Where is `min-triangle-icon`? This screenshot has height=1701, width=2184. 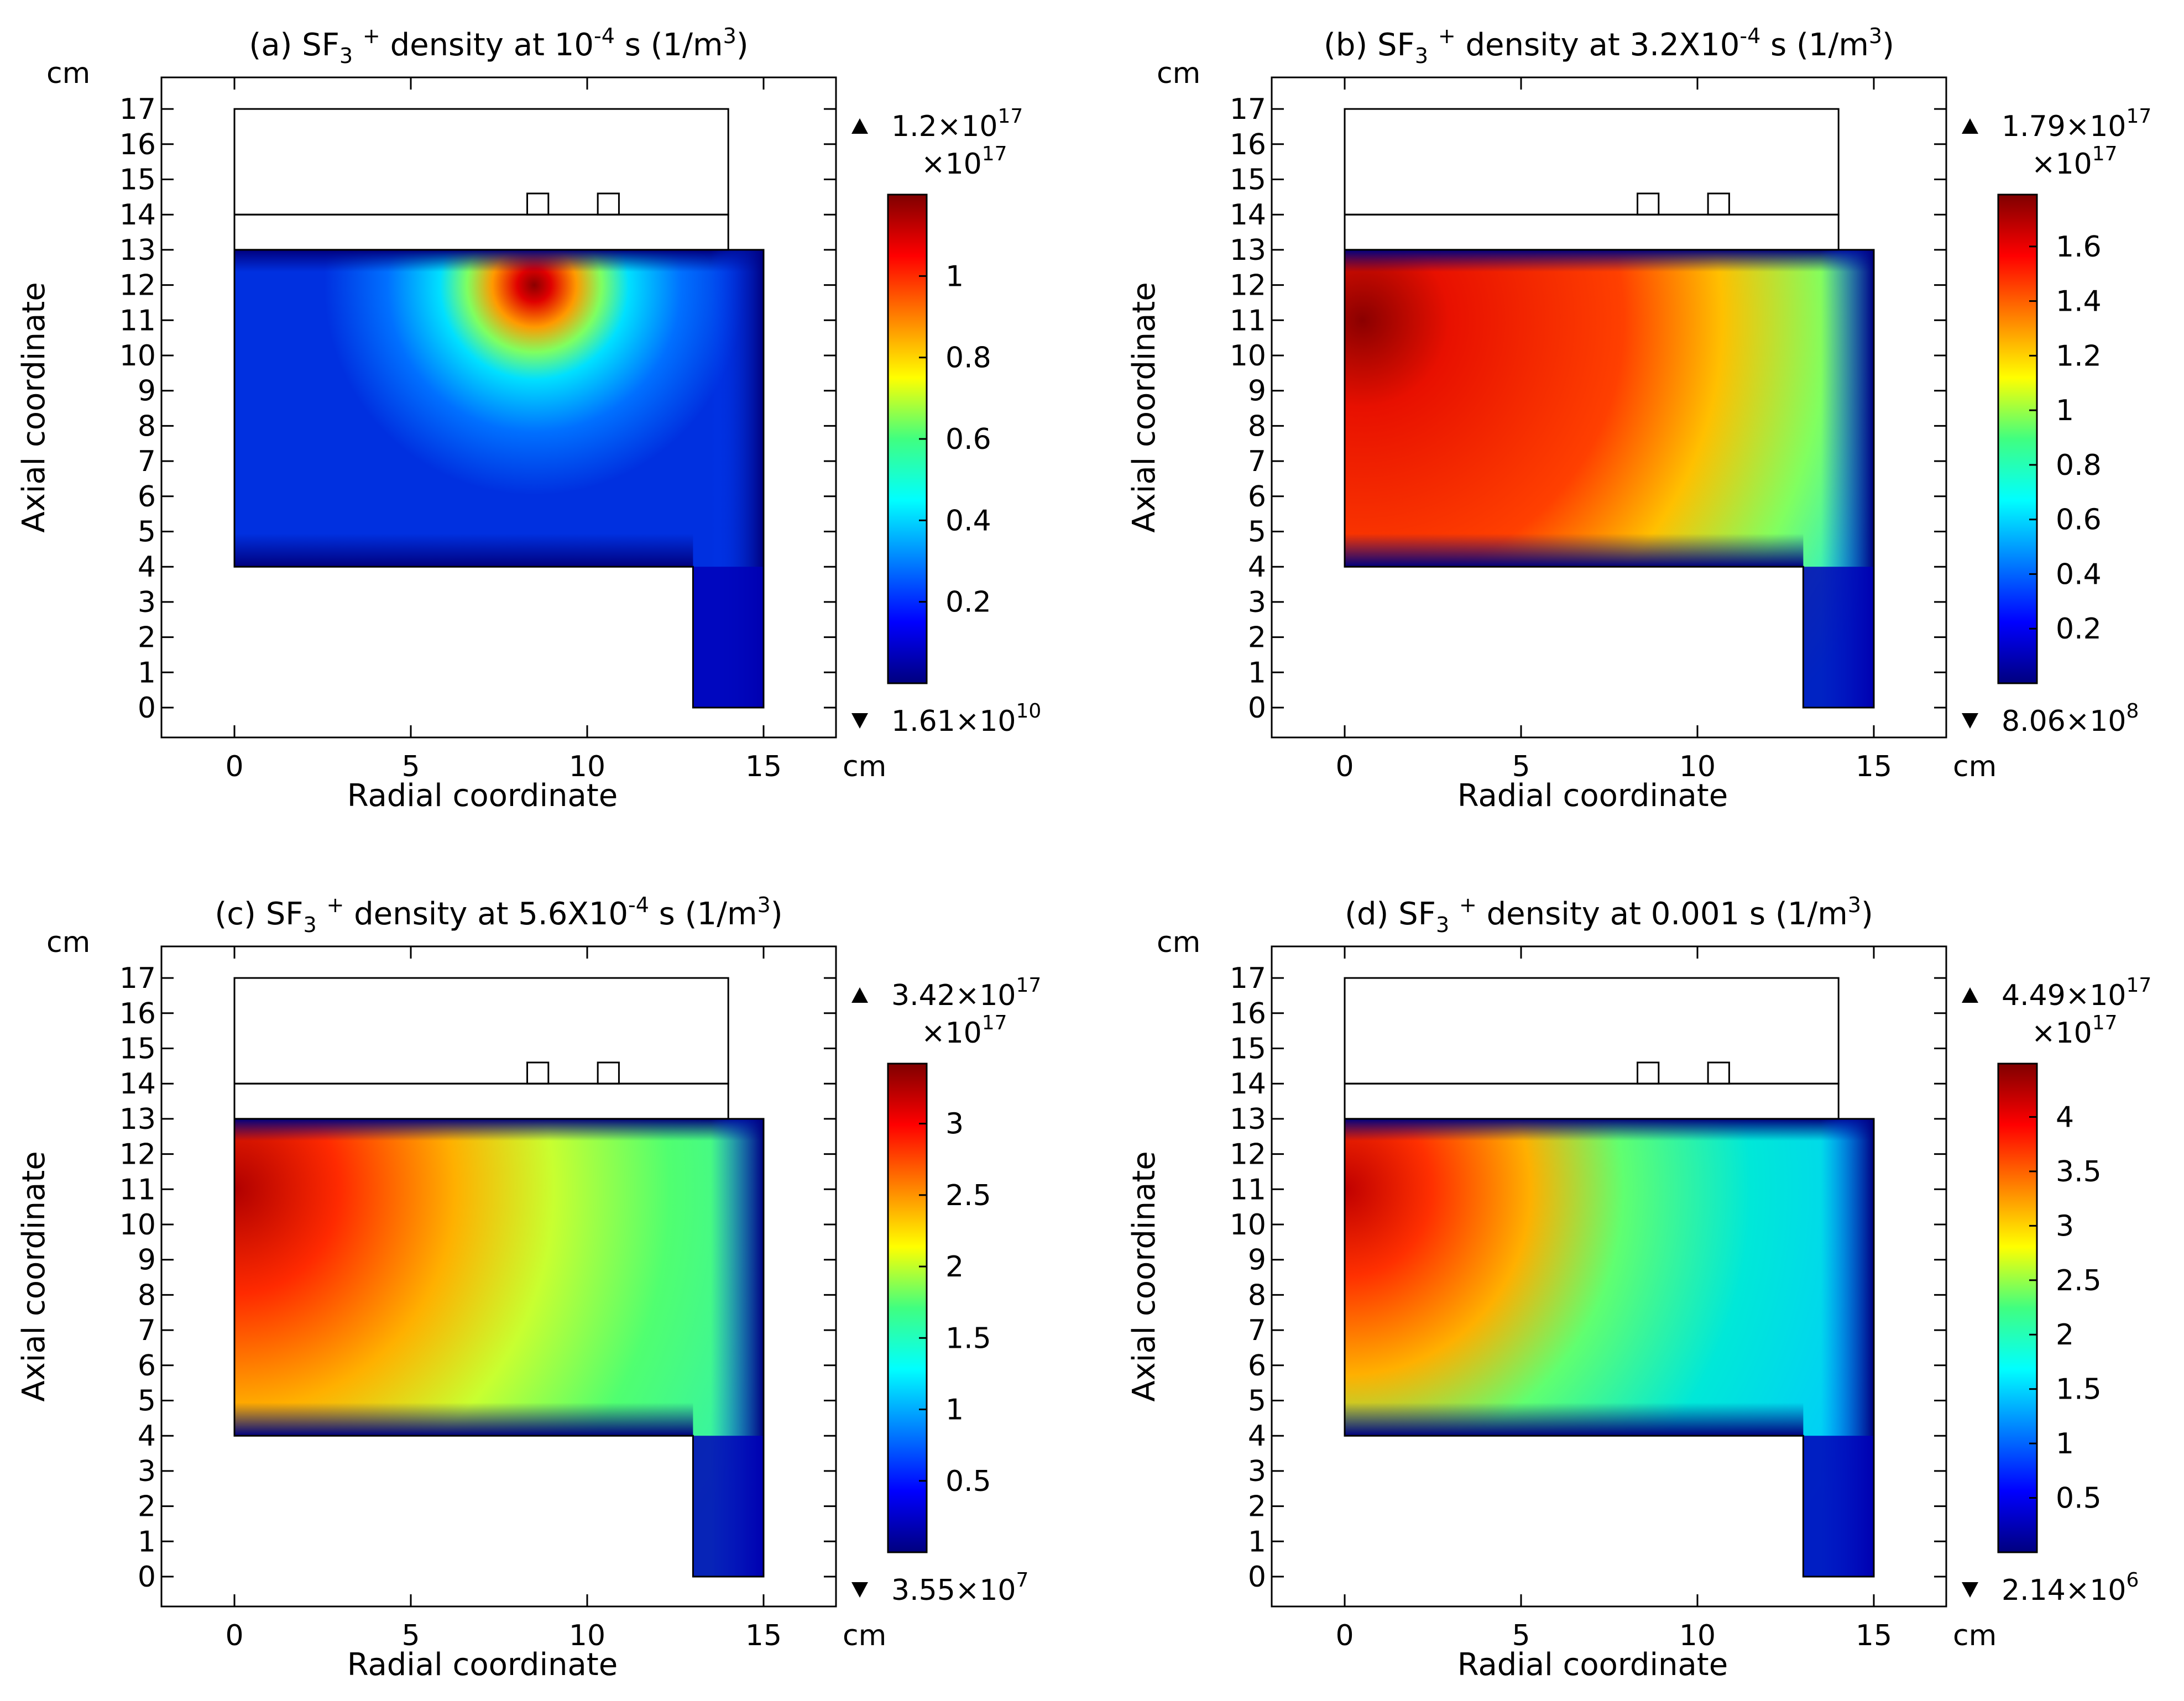 min-triangle-icon is located at coordinates (1970, 721).